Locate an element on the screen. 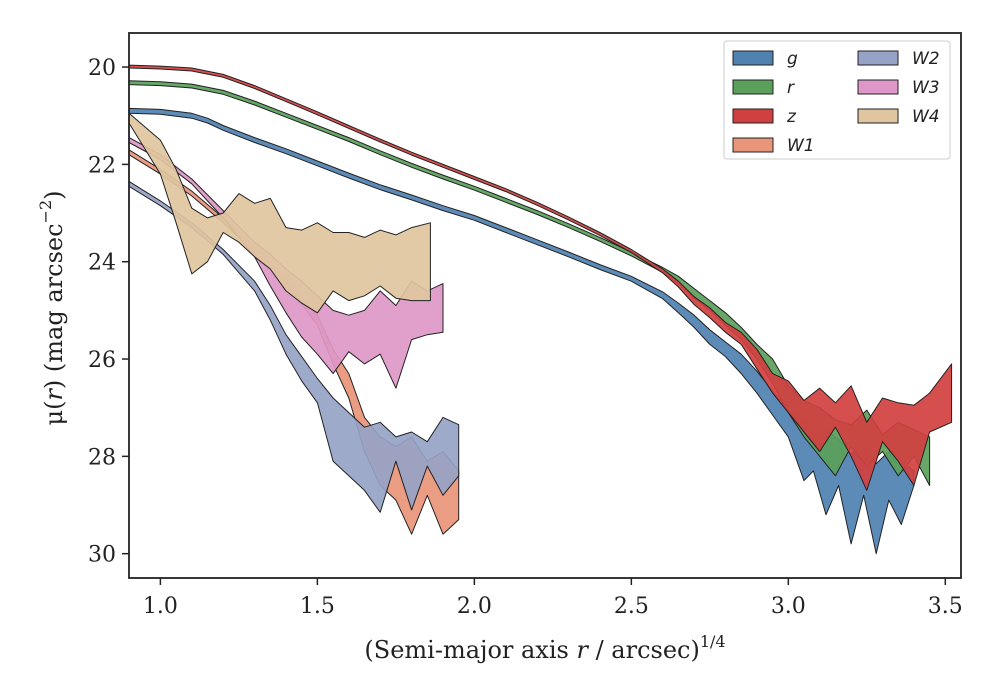 This screenshot has width=1000, height=700. series-band-w4 is located at coordinates (279, 213).